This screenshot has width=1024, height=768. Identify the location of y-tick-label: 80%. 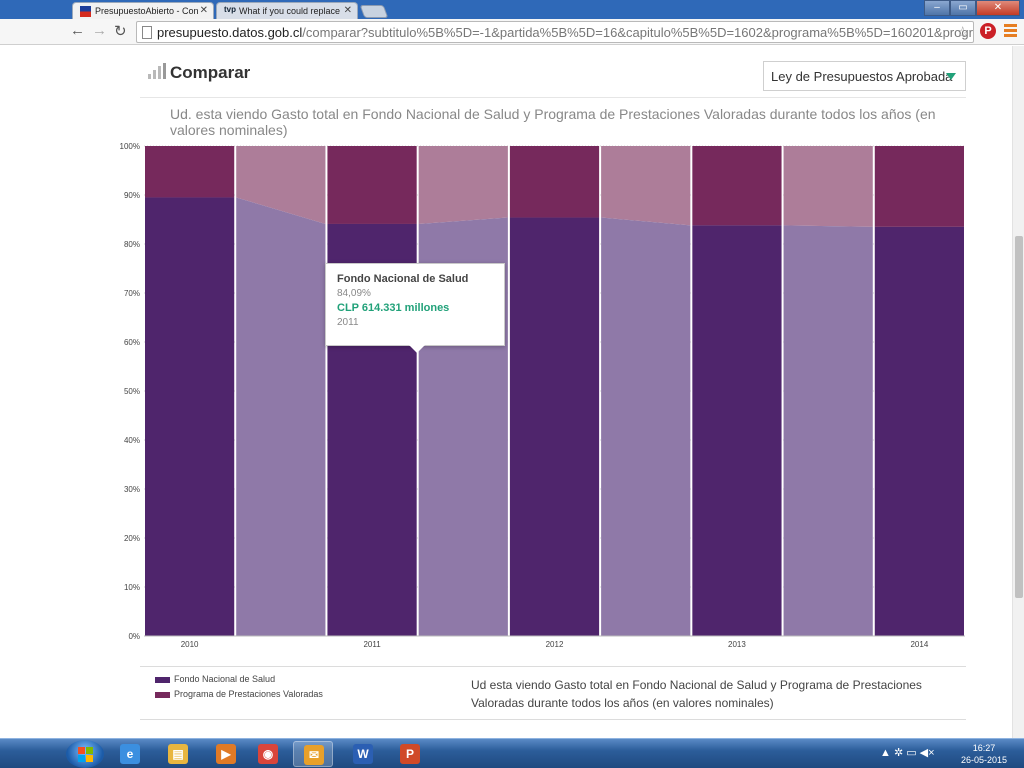
(132, 244).